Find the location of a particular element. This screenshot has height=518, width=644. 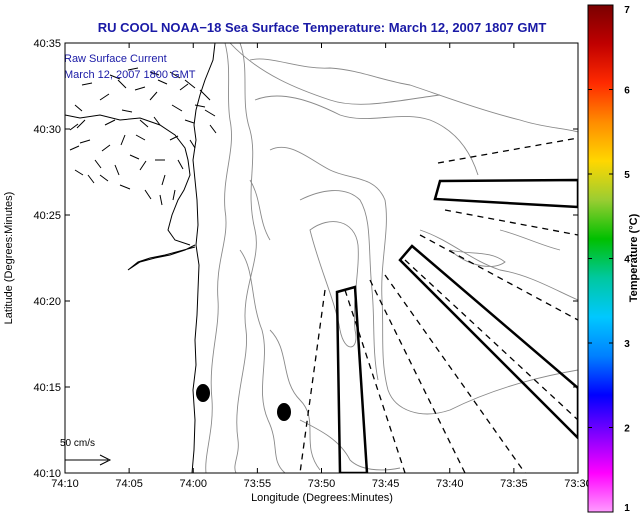

coastline is located at coordinates (203, 258).